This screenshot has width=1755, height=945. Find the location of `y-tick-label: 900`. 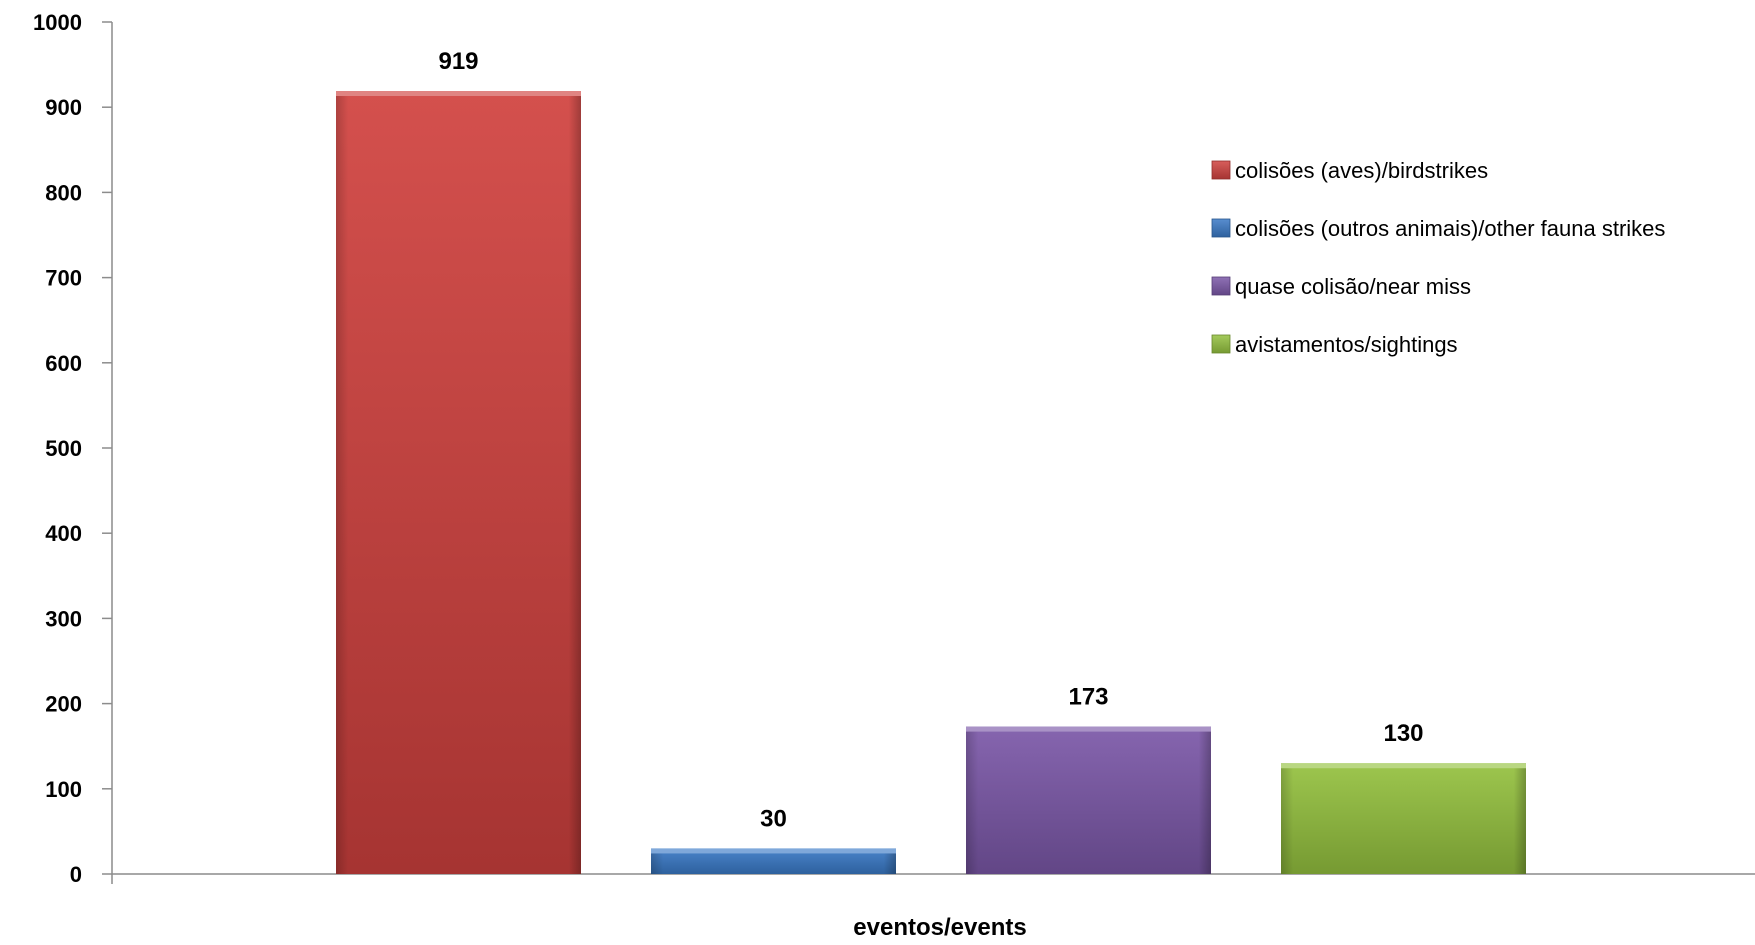

y-tick-label: 900 is located at coordinates (63, 107).